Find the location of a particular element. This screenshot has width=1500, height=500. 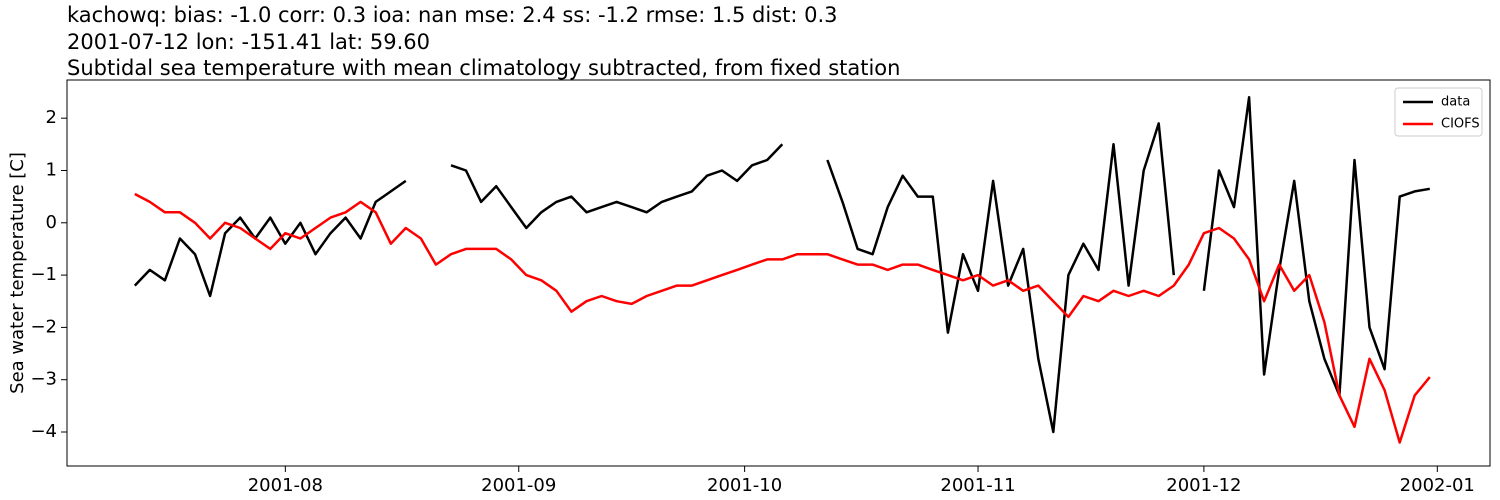

x-tick-label: 2001-08 is located at coordinates (285, 485).